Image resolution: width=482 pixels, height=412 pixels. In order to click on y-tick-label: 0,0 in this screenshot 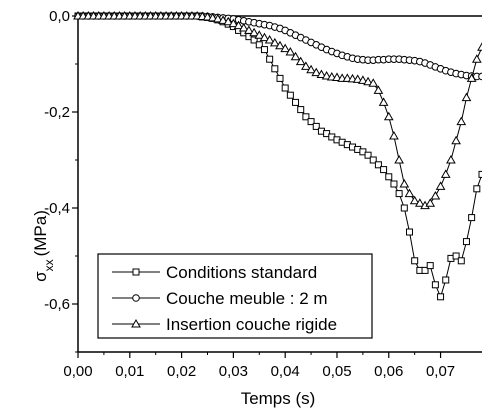, I will do `click(59, 16)`.